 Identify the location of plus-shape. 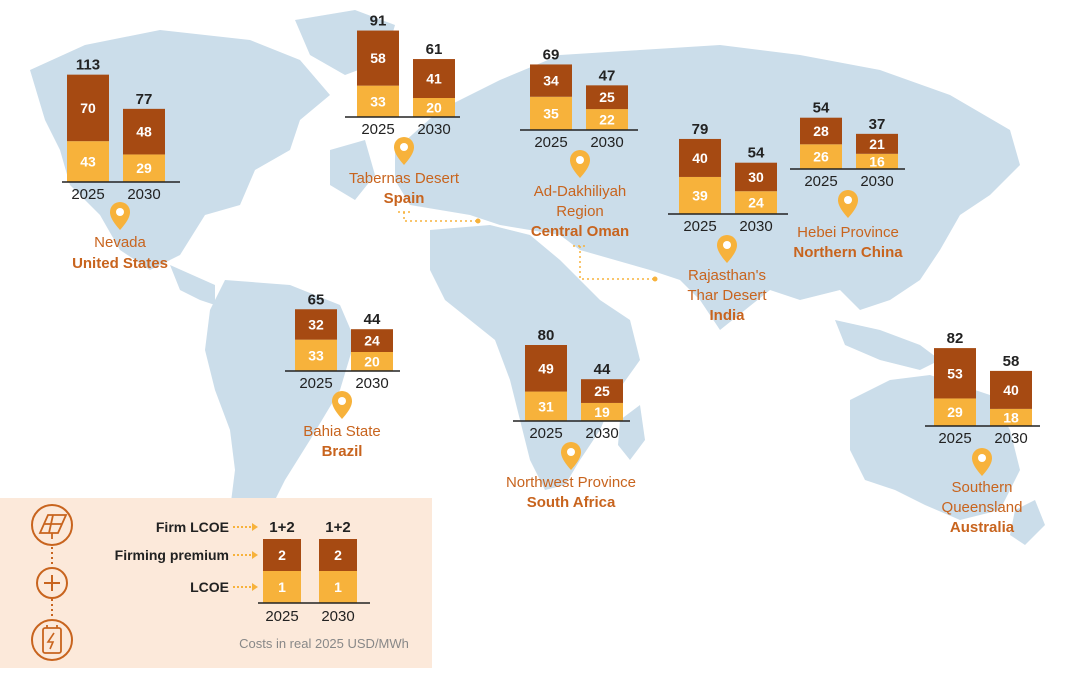
(52, 583).